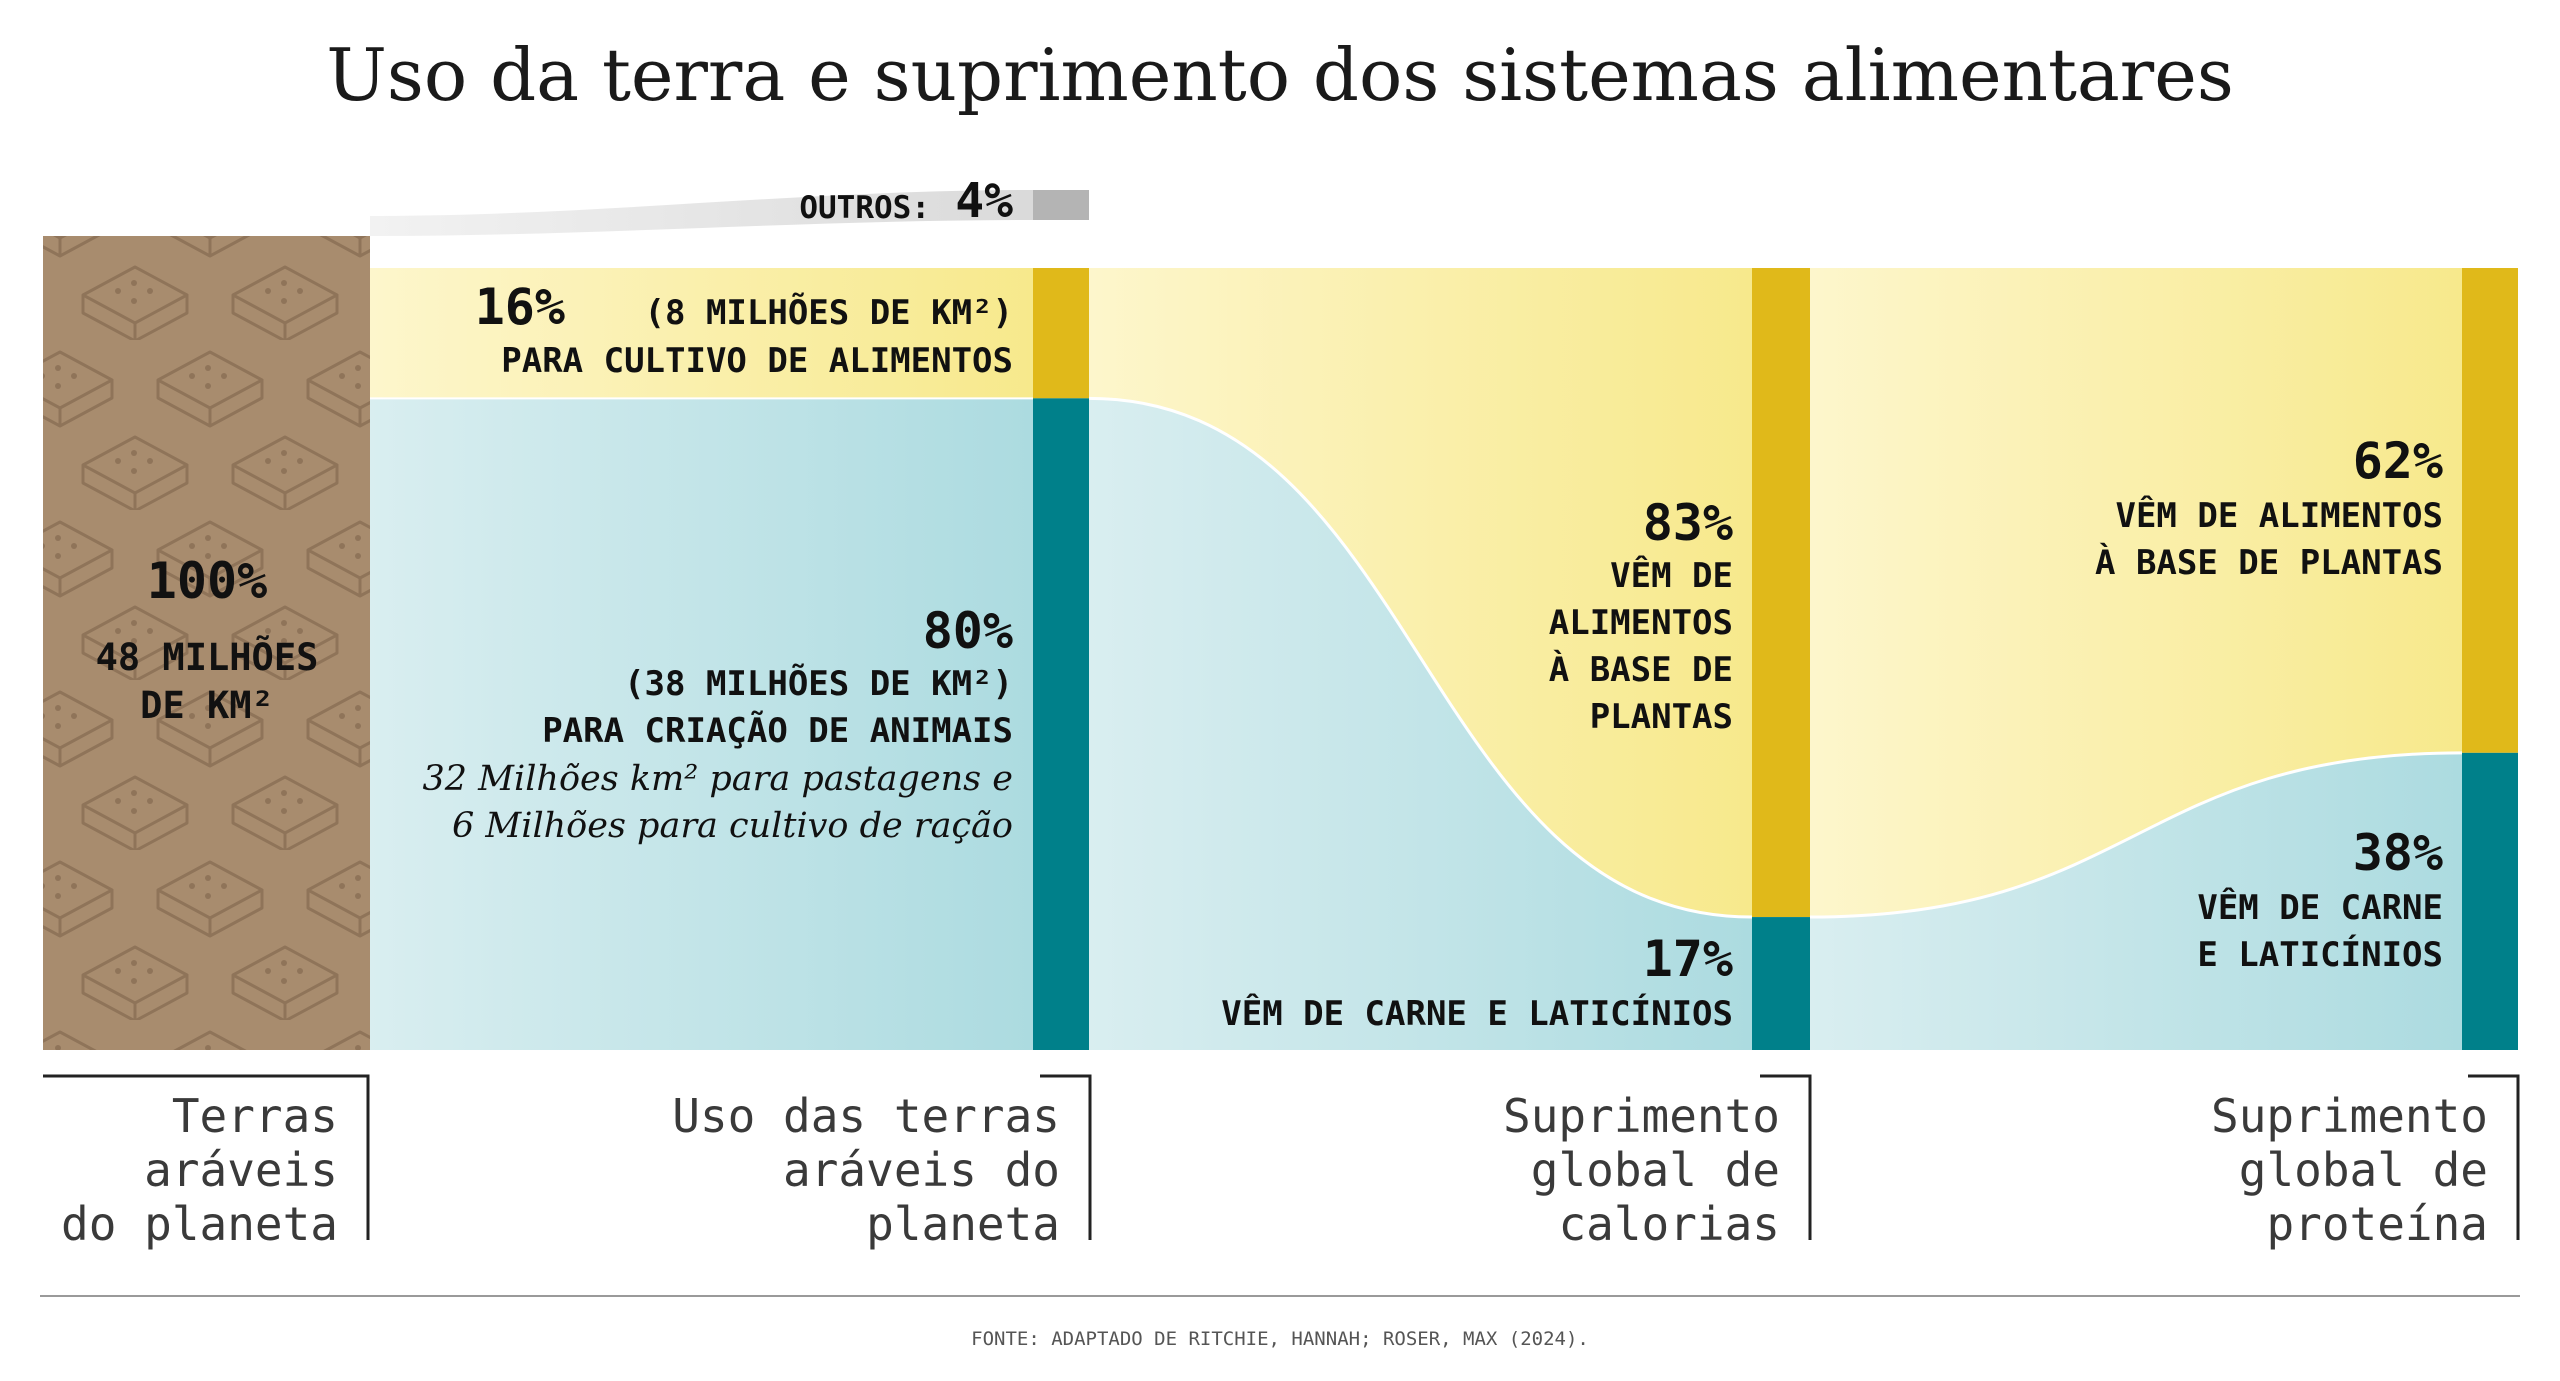 Image resolution: width=2560 pixels, height=1381 pixels. I want to click on stage-label-uso: Uso das terras, so click(866, 1116).